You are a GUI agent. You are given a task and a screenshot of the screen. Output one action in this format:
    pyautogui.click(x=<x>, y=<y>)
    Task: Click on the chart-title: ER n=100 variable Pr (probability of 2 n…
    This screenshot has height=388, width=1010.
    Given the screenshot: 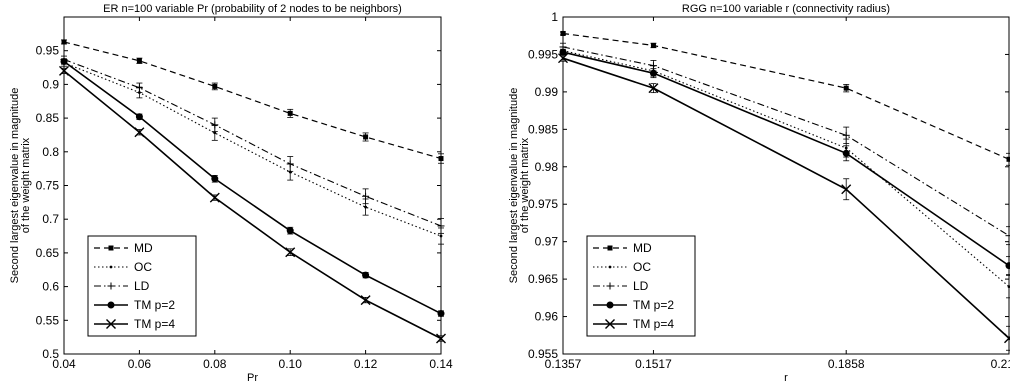 What is the action you would take?
    pyautogui.click(x=252, y=9)
    